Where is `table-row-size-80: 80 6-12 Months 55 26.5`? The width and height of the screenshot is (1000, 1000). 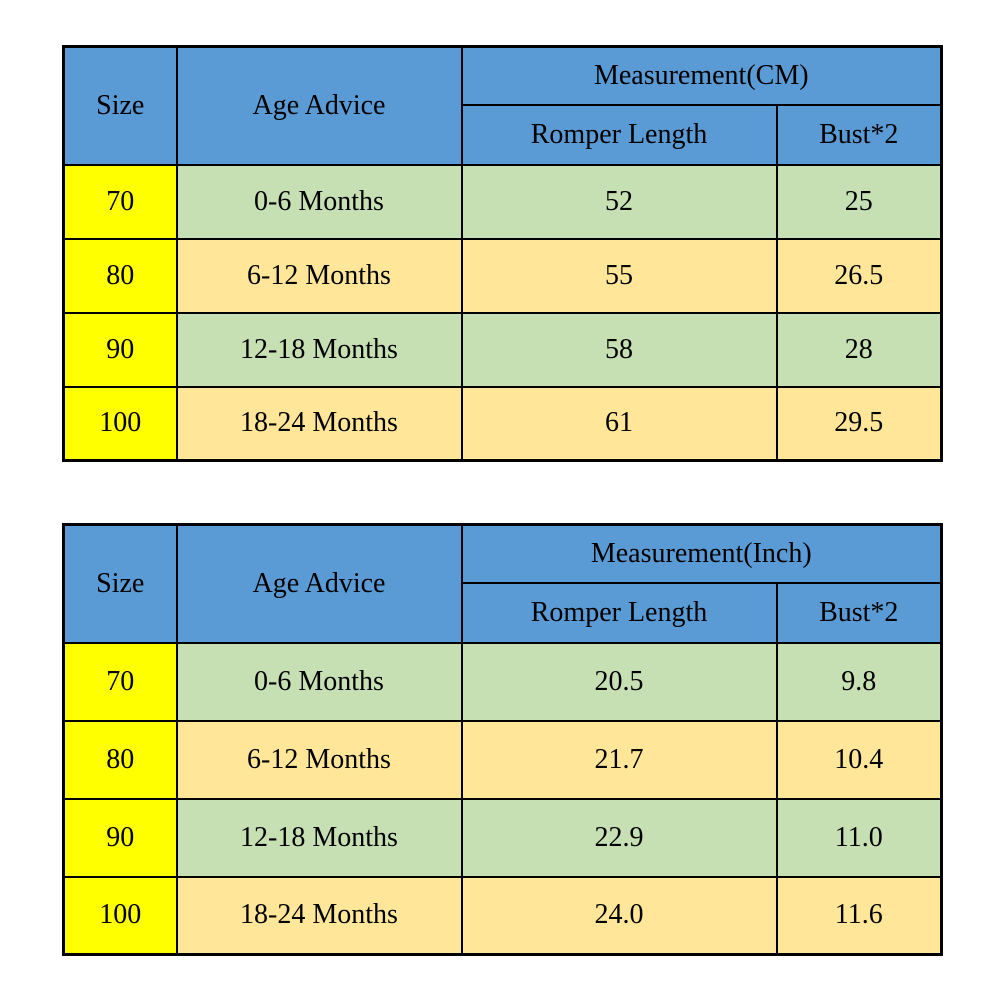
table-row-size-80: 80 6-12 Months 55 26.5 is located at coordinates (502, 275).